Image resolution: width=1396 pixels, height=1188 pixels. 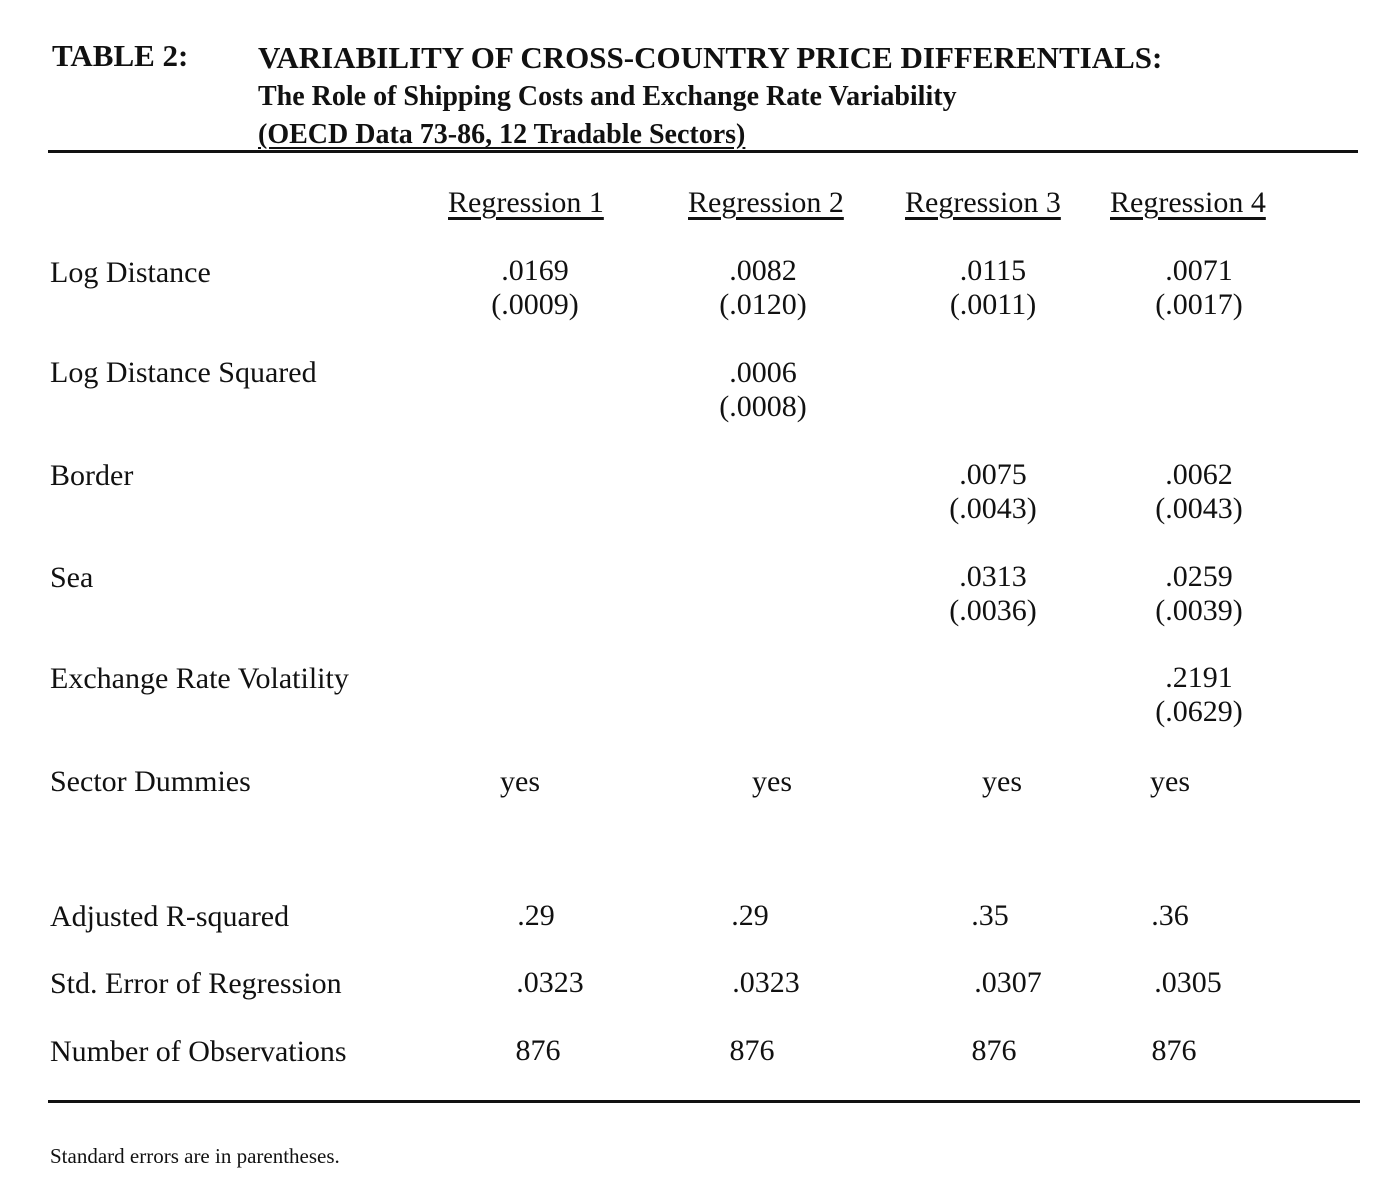 What do you see at coordinates (538, 1050) in the screenshot?
I see `stat-observations-r1: 876` at bounding box center [538, 1050].